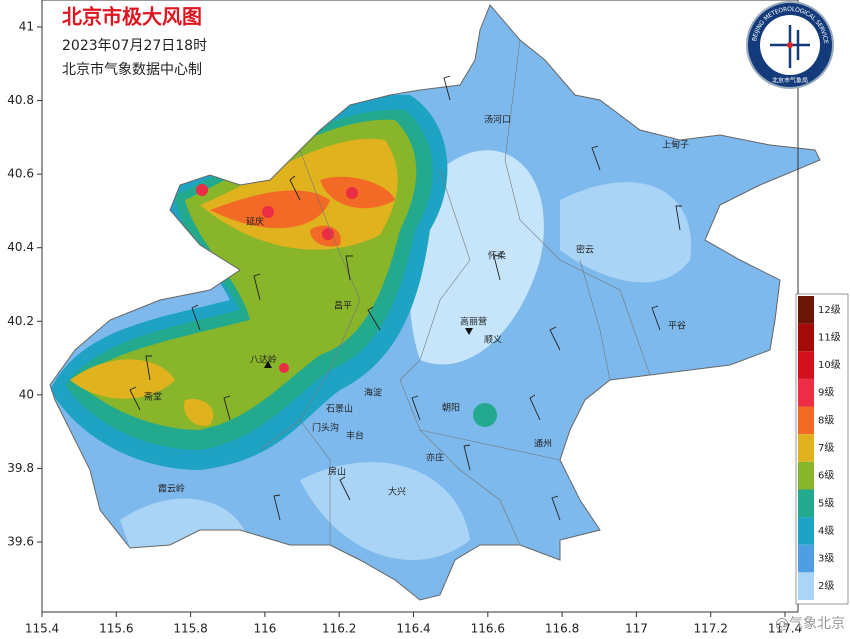 Image resolution: width=850 pixels, height=639 pixels. Describe the element at coordinates (355, 436) in the screenshot. I see `place-label: 丰台` at that location.